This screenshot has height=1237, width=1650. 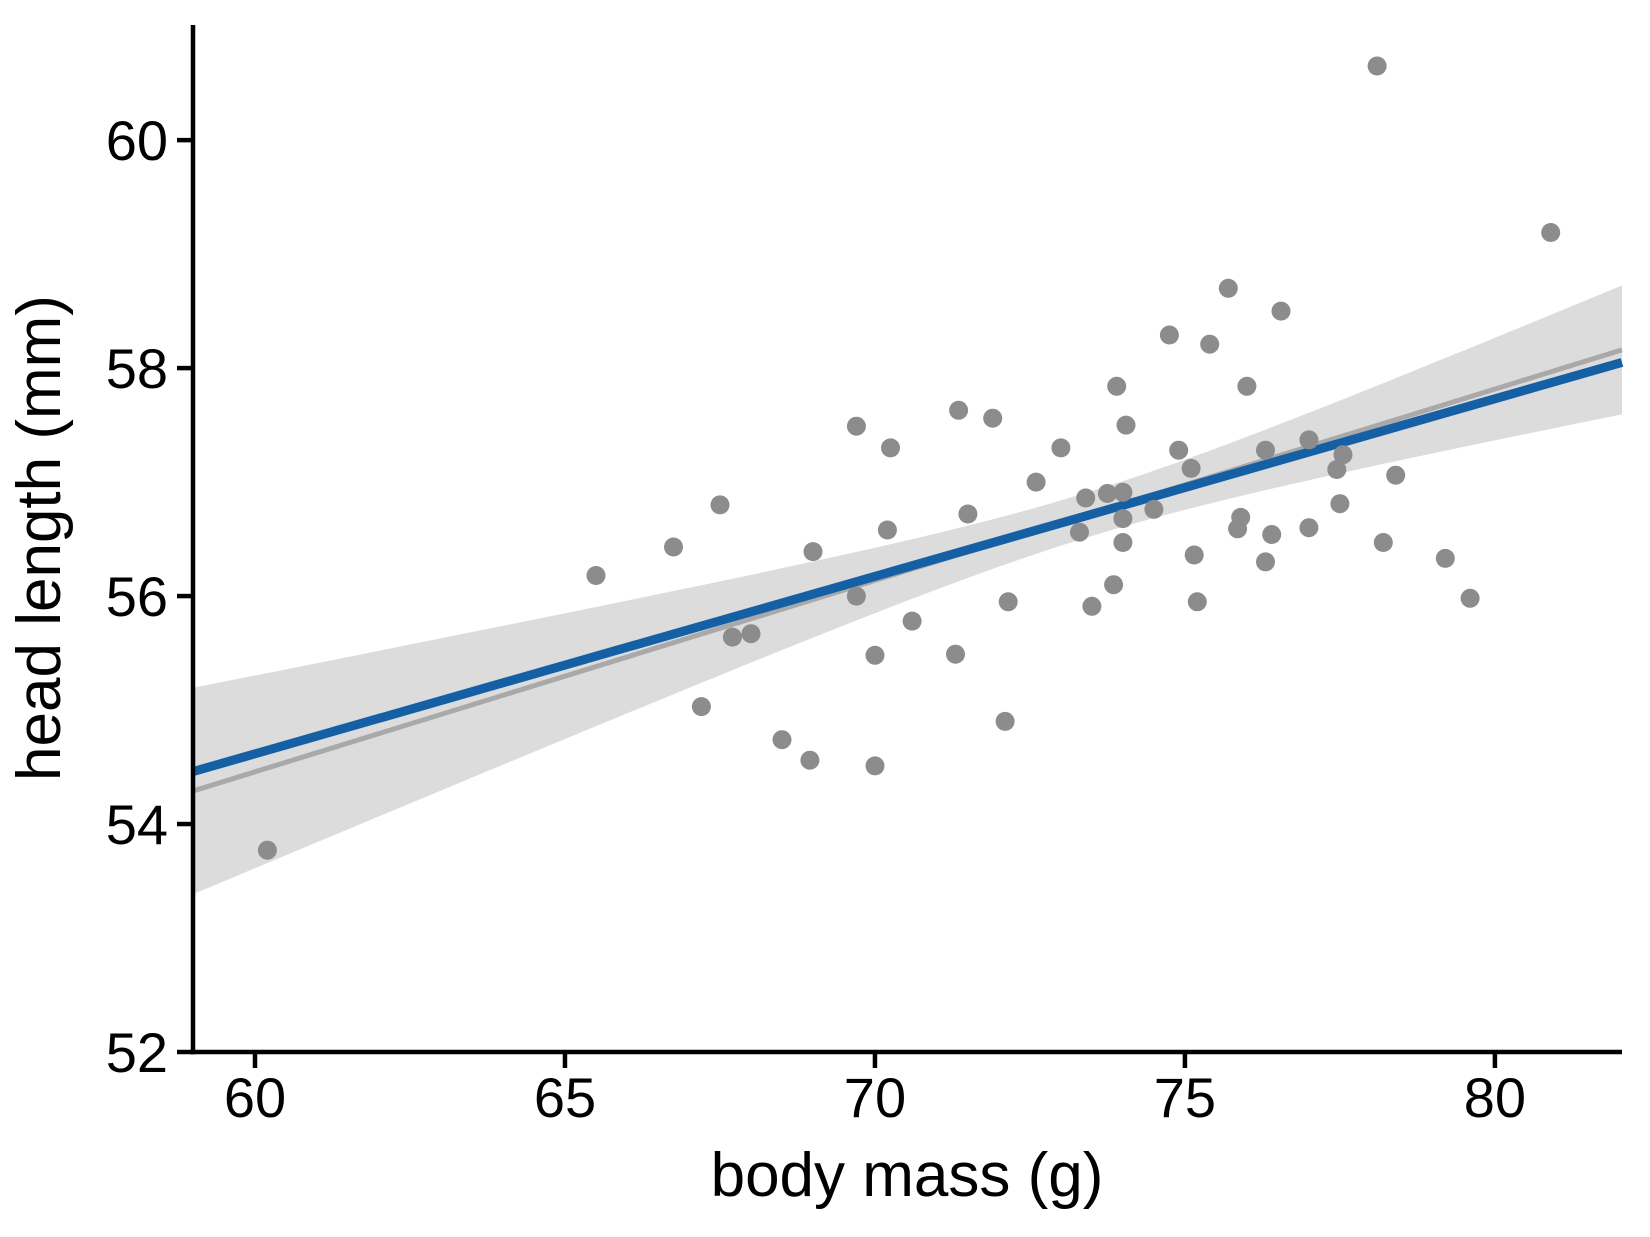 What do you see at coordinates (1495, 1097) in the screenshot?
I see `x-tick-label: 80` at bounding box center [1495, 1097].